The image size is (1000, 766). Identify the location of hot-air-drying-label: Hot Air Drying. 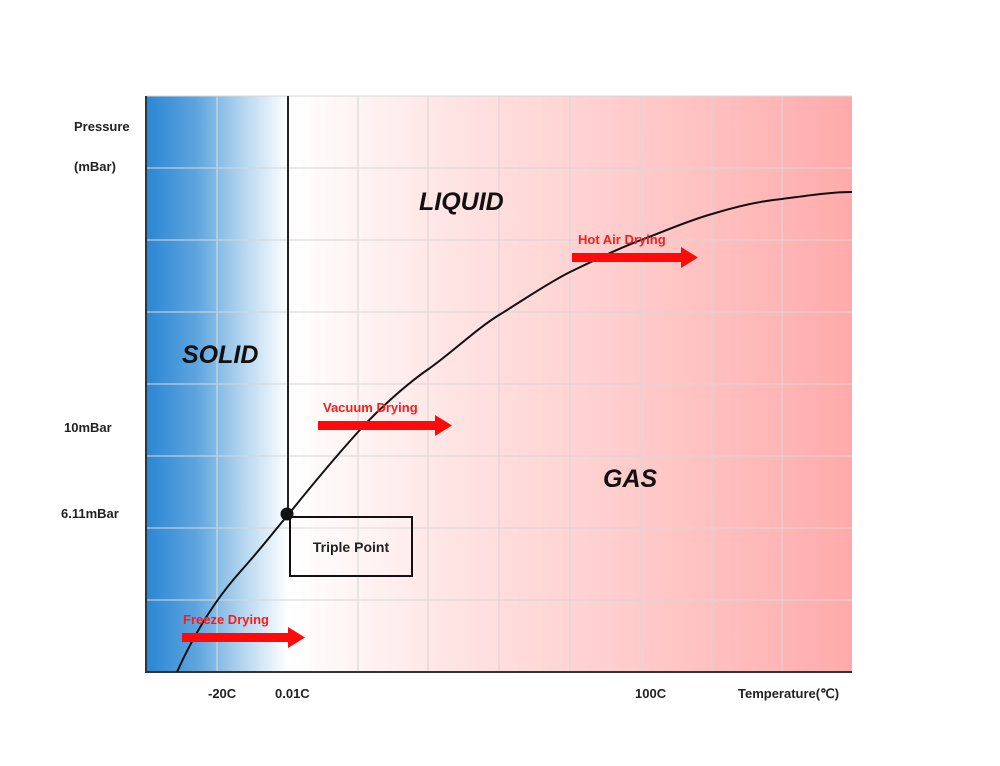
(622, 239).